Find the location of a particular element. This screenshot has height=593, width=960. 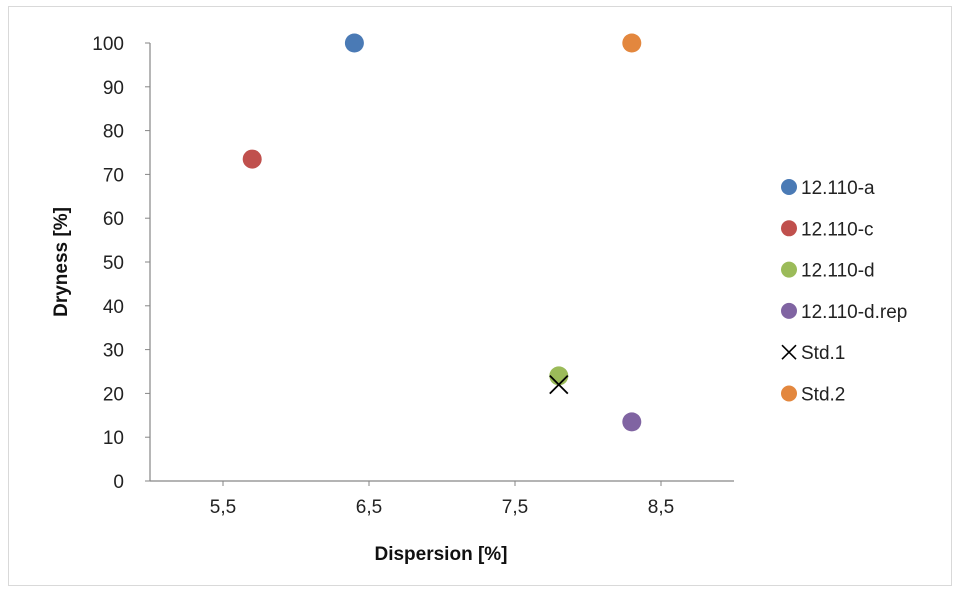

x-axis-title: Dispersion [%] is located at coordinates (440, 554).